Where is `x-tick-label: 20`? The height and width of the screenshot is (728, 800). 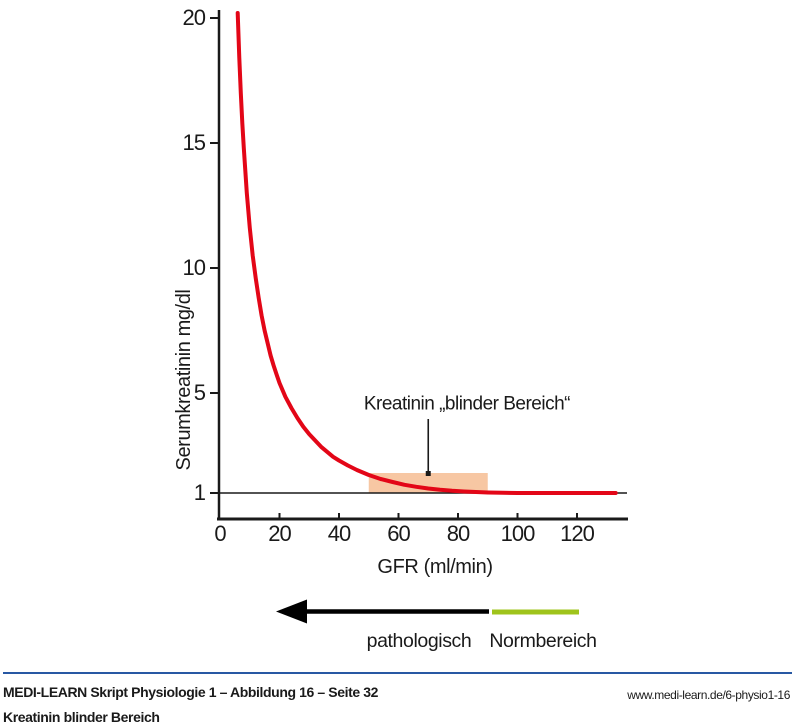
x-tick-label: 20 is located at coordinates (279, 533).